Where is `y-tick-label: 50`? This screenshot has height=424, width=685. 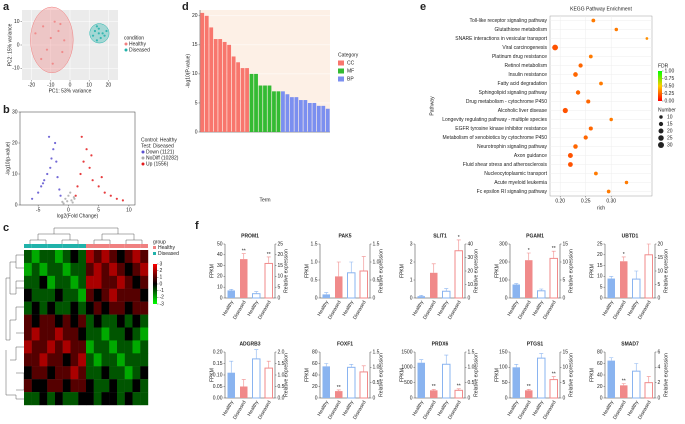 y-tick-label: 50 is located at coordinates (220, 244).